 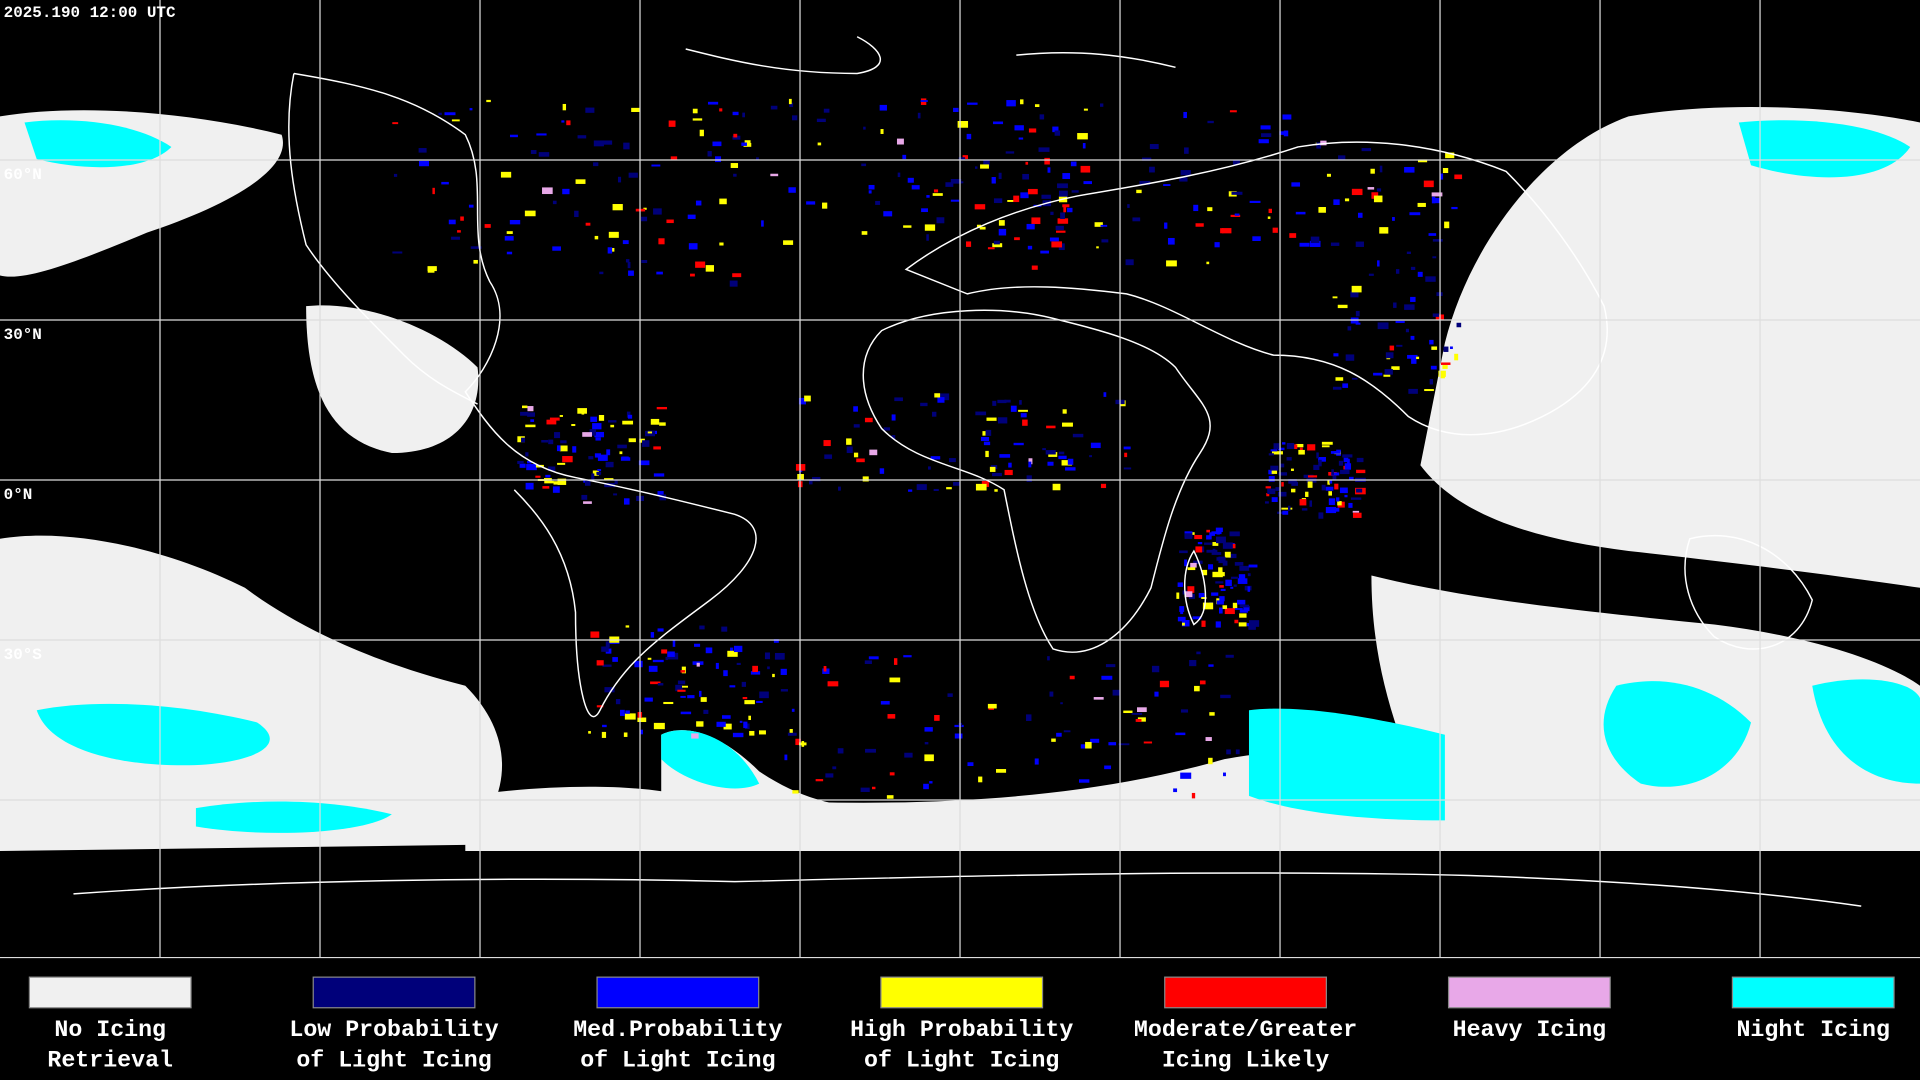 What do you see at coordinates (962, 992) in the screenshot?
I see `legend-swatch` at bounding box center [962, 992].